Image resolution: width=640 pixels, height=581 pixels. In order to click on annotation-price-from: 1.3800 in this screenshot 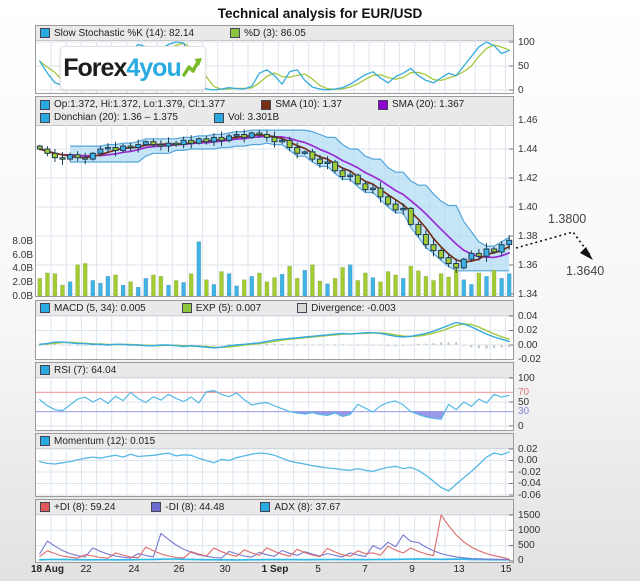, I will do `click(567, 219)`.